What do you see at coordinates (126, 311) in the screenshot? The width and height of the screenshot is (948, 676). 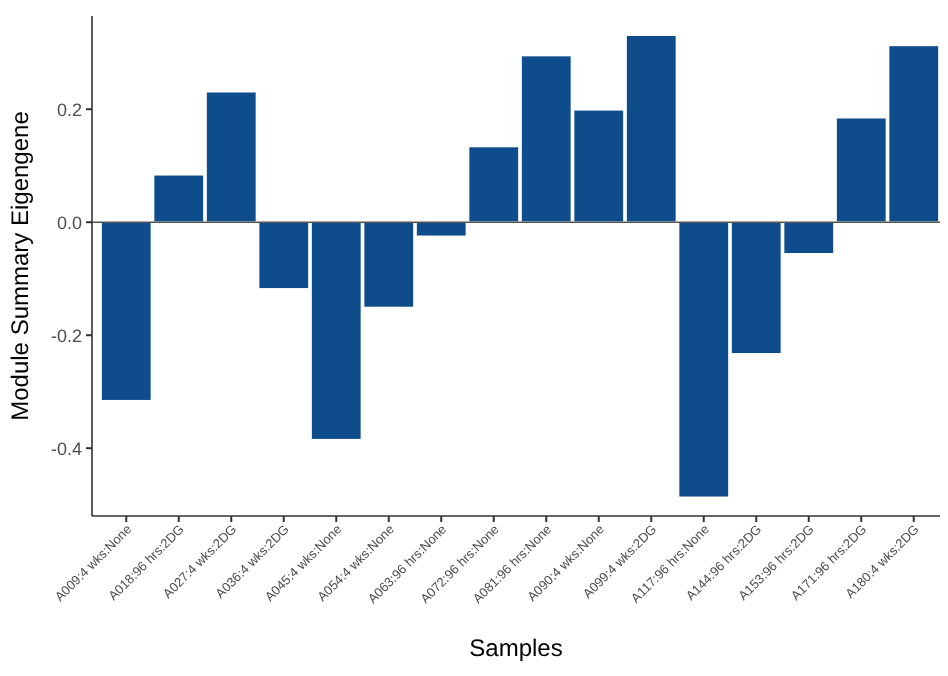 I see `bar` at bounding box center [126, 311].